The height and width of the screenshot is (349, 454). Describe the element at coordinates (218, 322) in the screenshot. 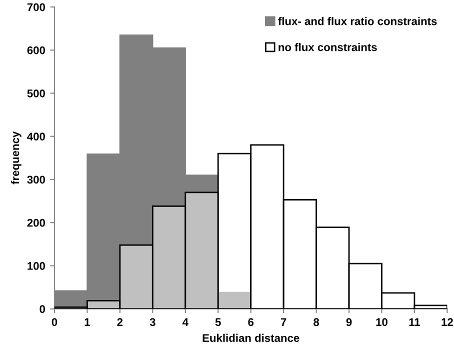

I see `x-tick-label: 5` at that location.